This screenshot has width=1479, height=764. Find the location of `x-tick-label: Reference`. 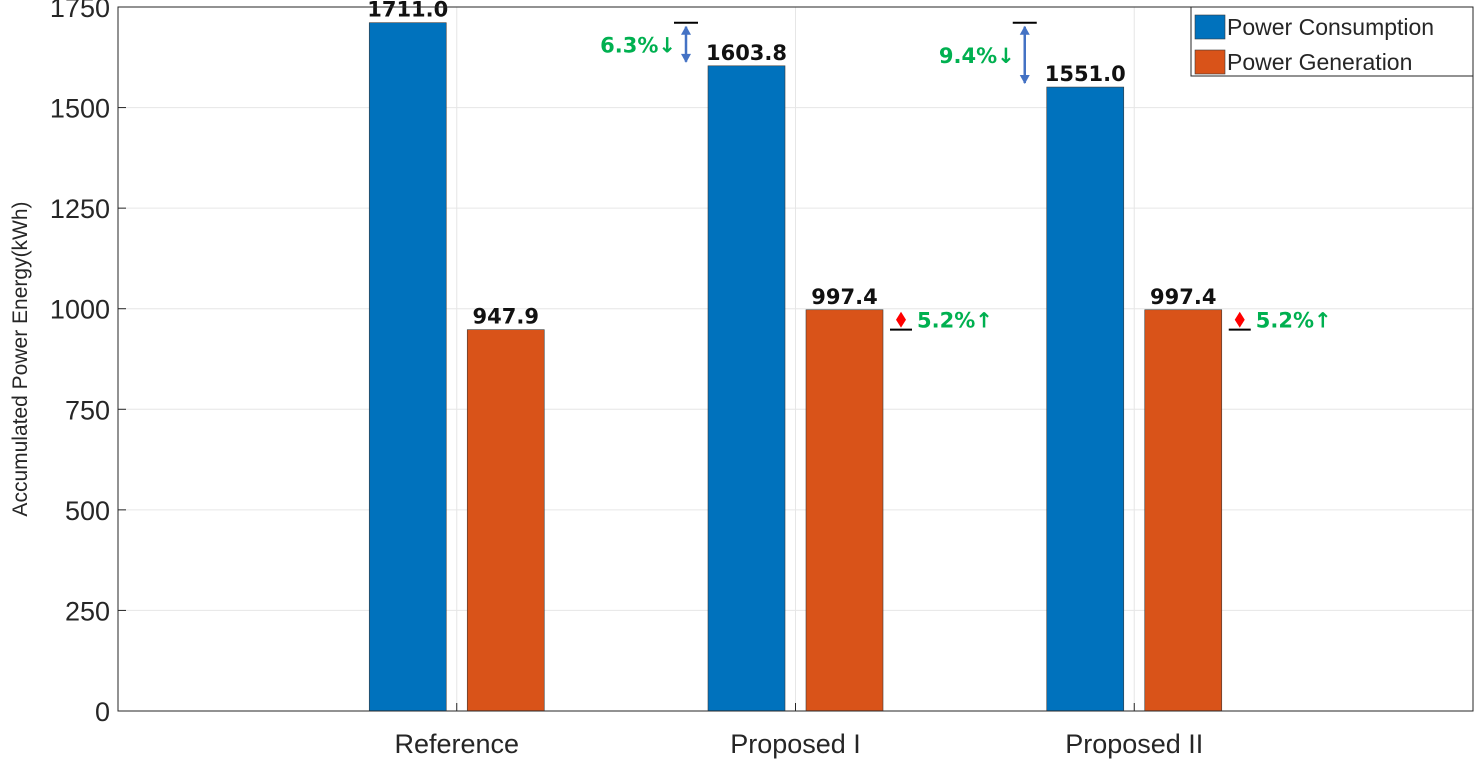

x-tick-label: Reference is located at coordinates (456, 744).